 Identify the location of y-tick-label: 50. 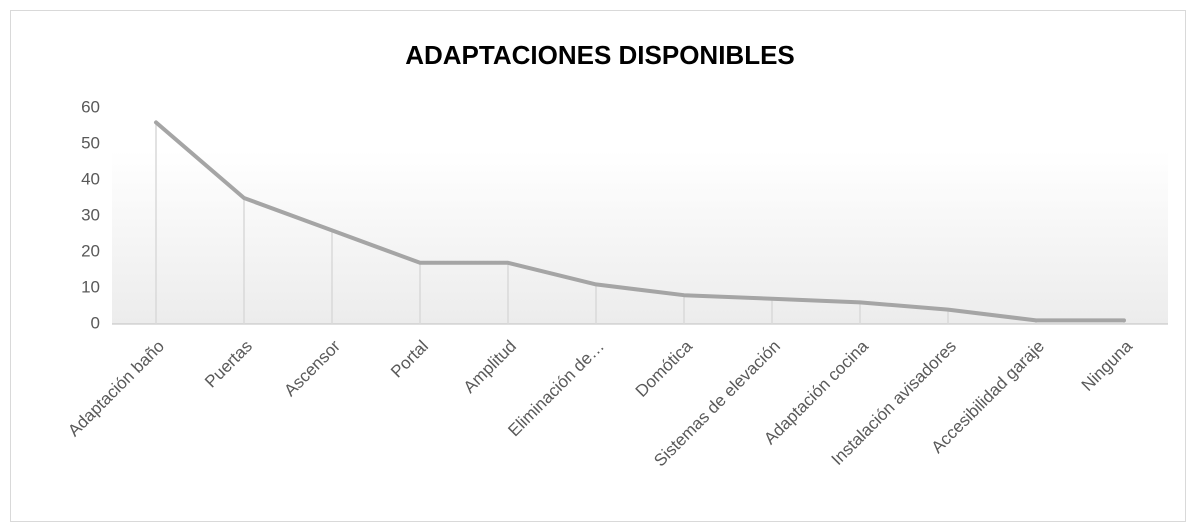
(90, 142).